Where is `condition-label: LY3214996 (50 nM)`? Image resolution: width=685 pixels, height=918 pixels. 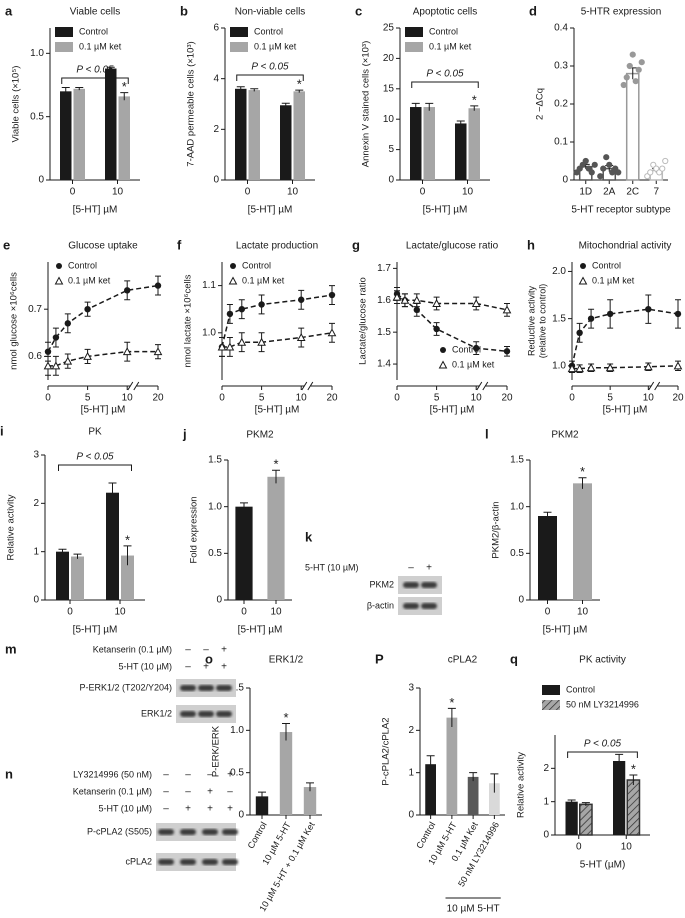
condition-label: LY3214996 (50 nM) is located at coordinates (112, 774).